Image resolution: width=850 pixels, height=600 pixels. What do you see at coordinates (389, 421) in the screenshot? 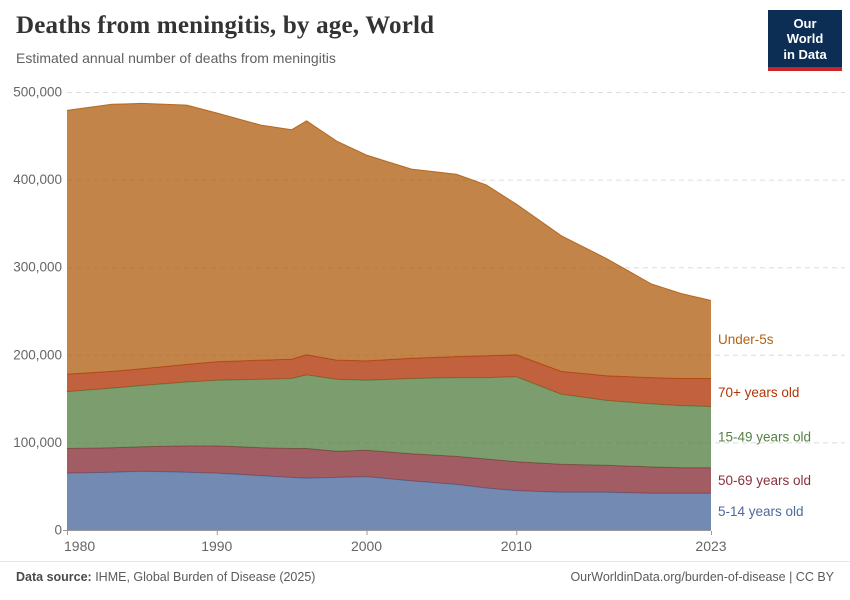
I see `area-15-49-years-old` at bounding box center [389, 421].